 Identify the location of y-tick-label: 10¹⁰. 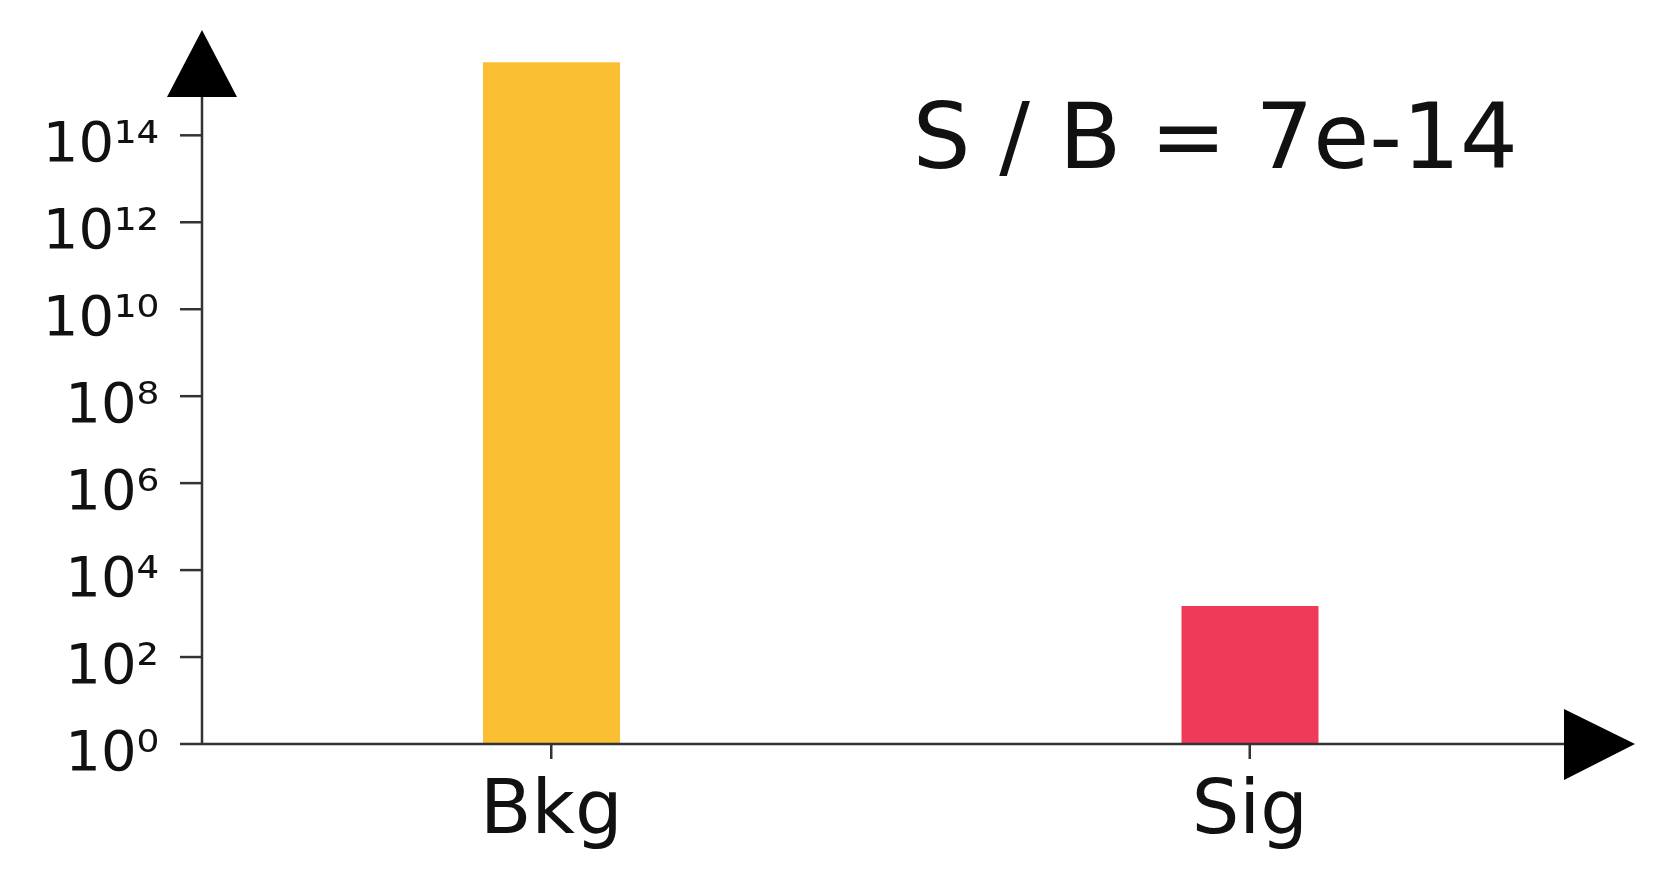
(100, 316).